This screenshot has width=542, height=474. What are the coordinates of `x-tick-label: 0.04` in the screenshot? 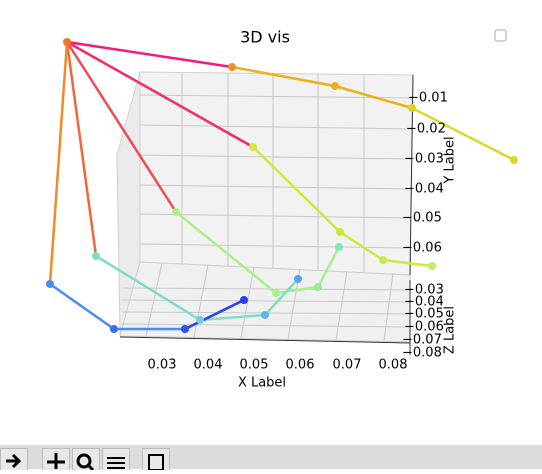 It's located at (208, 365).